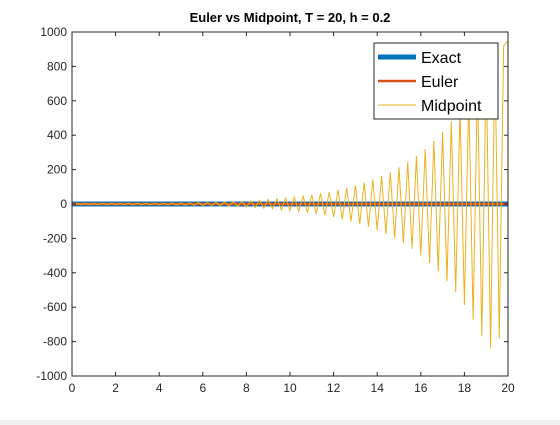 The height and width of the screenshot is (425, 560). I want to click on y-tick-label: -600, so click(55, 307).